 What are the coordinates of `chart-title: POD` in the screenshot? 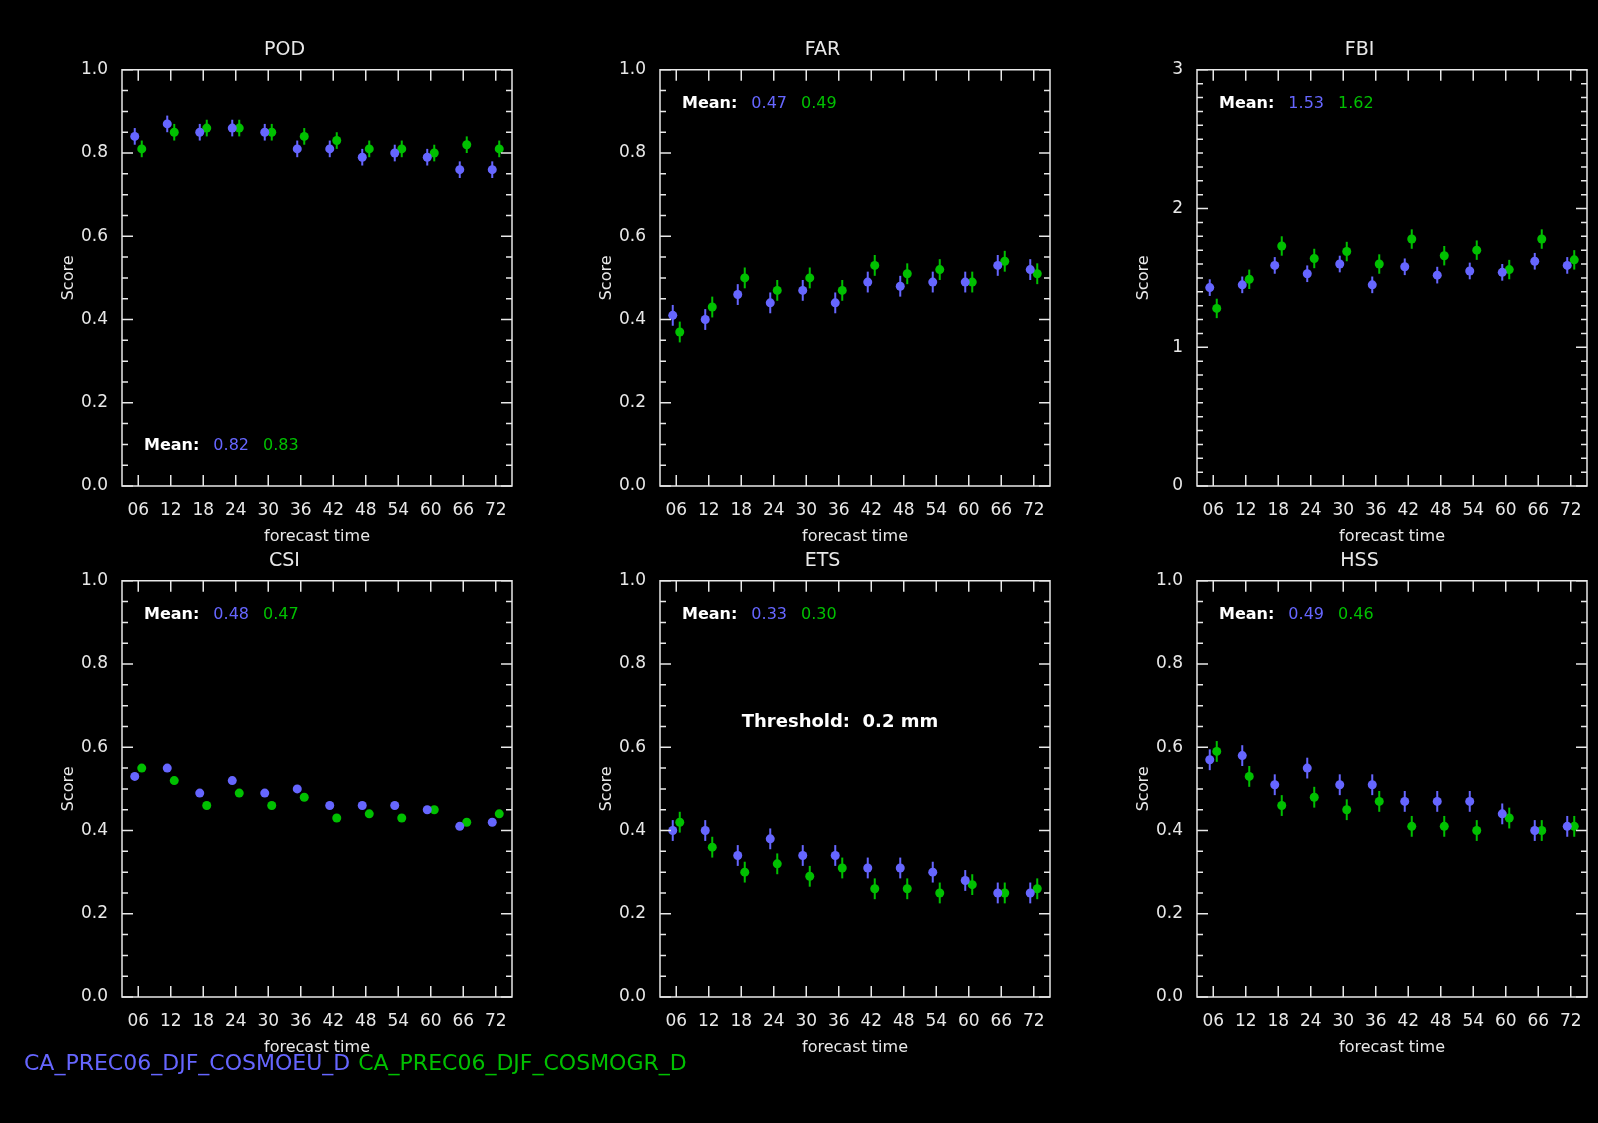 It's located at (284, 48).